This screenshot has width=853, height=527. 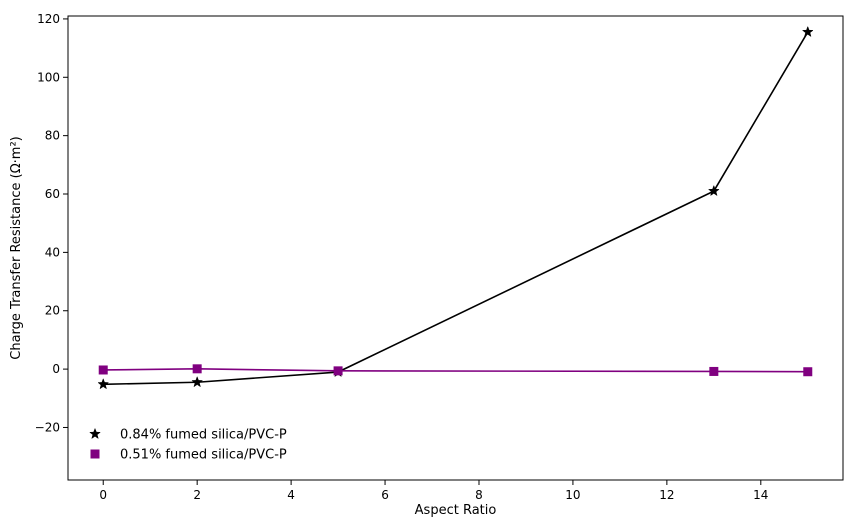 I want to click on legend-label: 0.84% fumed silica/PVC-P, so click(x=203, y=435).